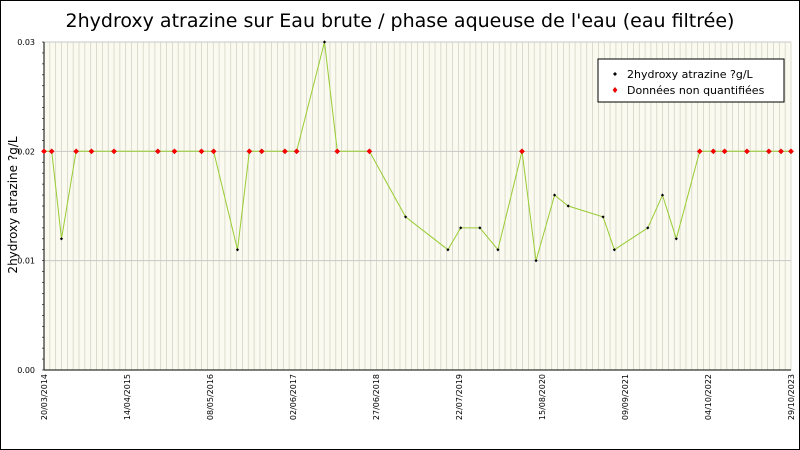  Describe the element at coordinates (26, 261) in the screenshot. I see `y-tick-label: 0.01` at that location.